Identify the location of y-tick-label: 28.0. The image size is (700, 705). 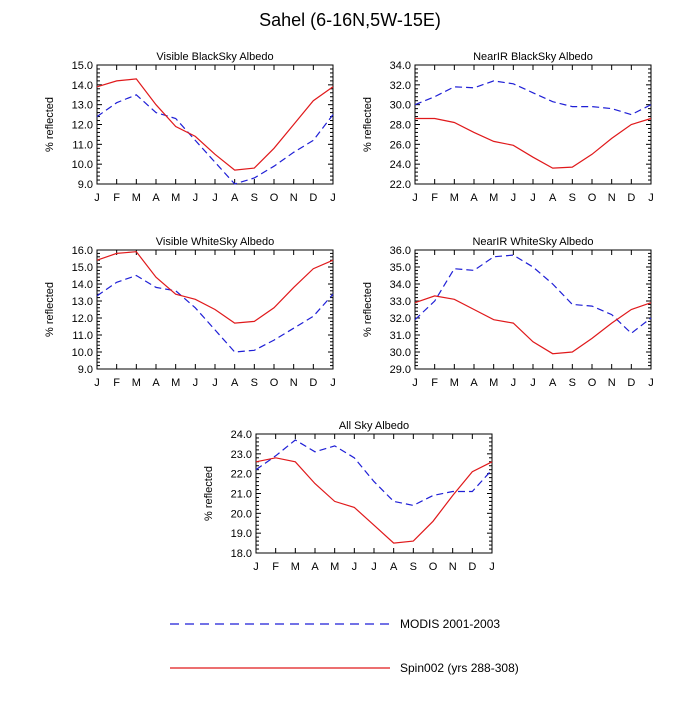
(400, 126).